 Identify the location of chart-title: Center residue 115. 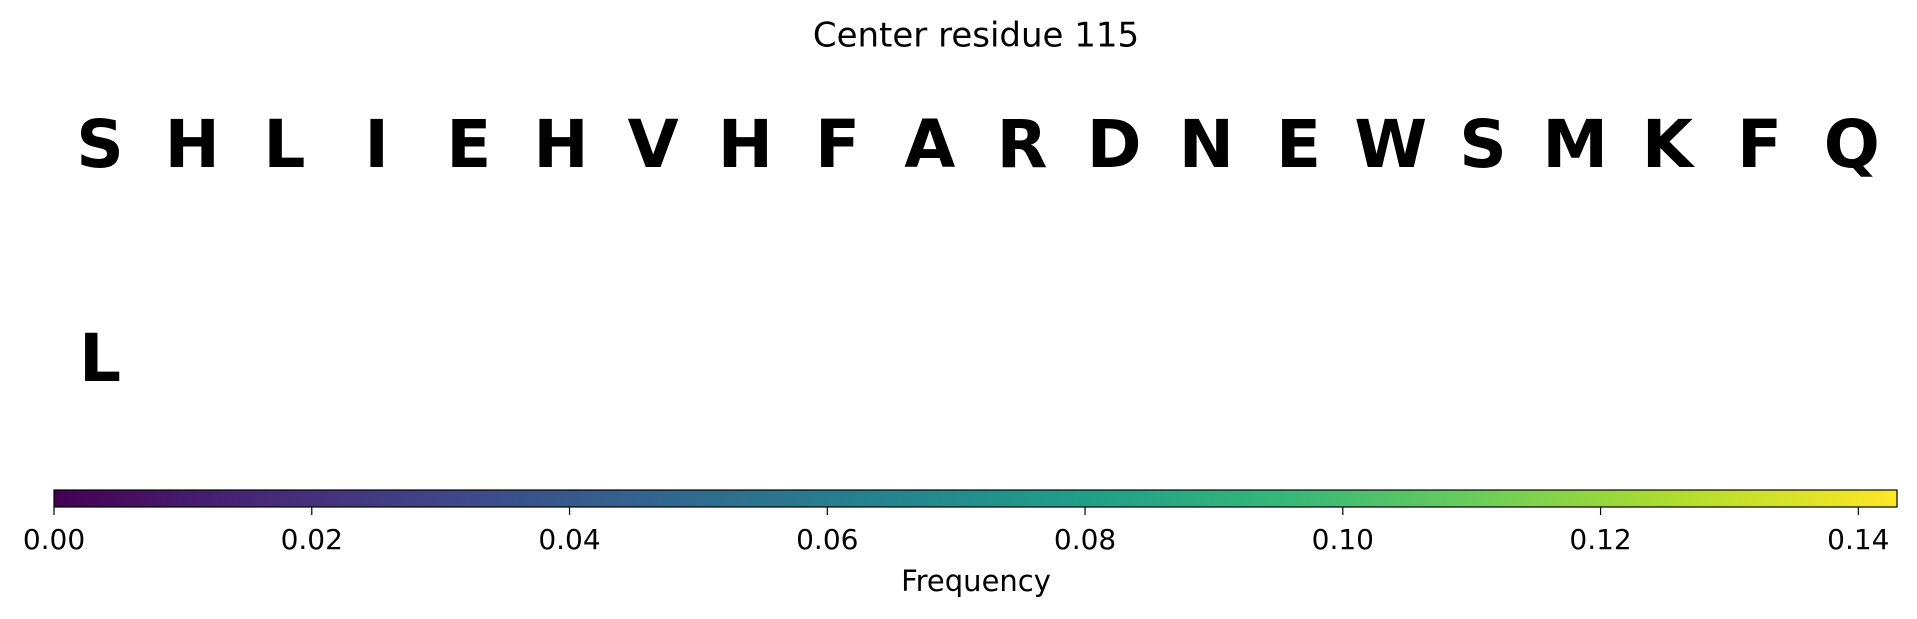
(976, 36).